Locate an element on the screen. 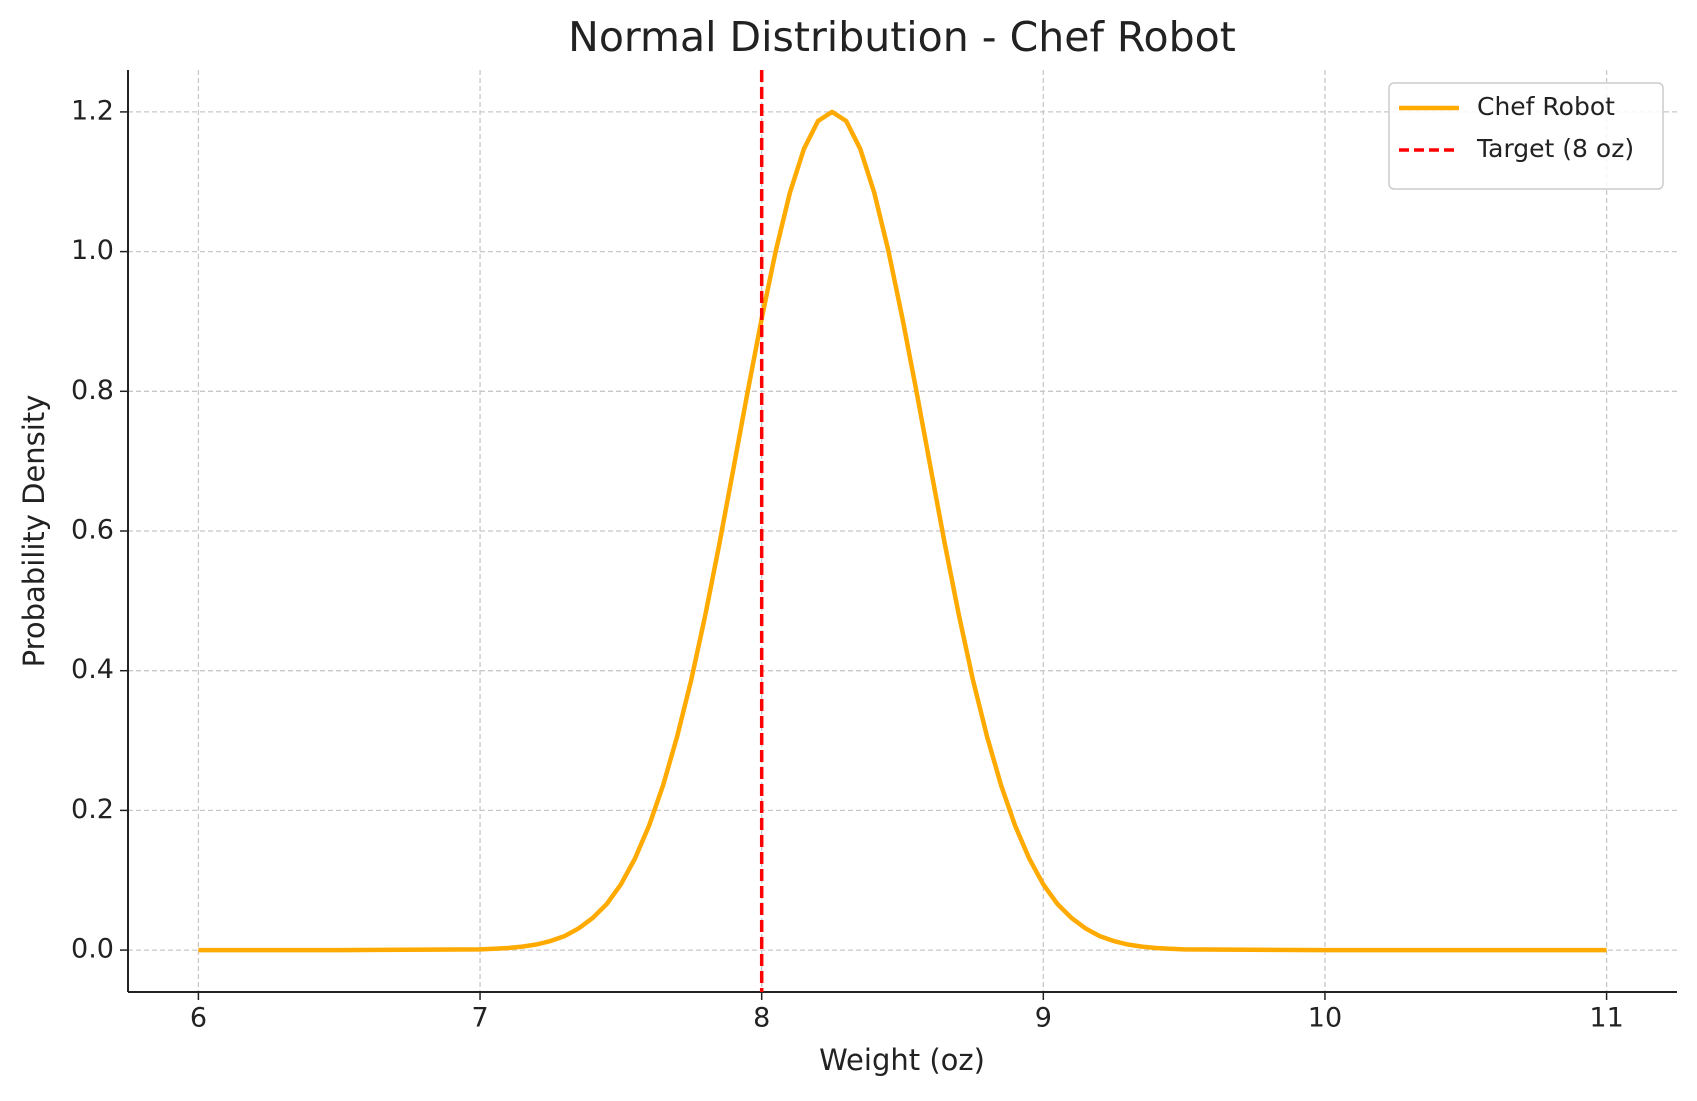 The width and height of the screenshot is (1697, 1101). y-tick-label: 0.0 is located at coordinates (92, 949).